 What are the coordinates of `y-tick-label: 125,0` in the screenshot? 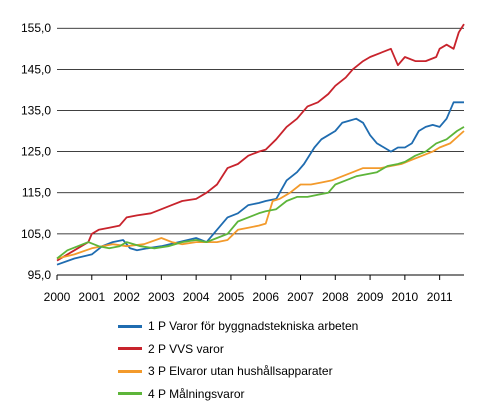 It's located at (36, 152).